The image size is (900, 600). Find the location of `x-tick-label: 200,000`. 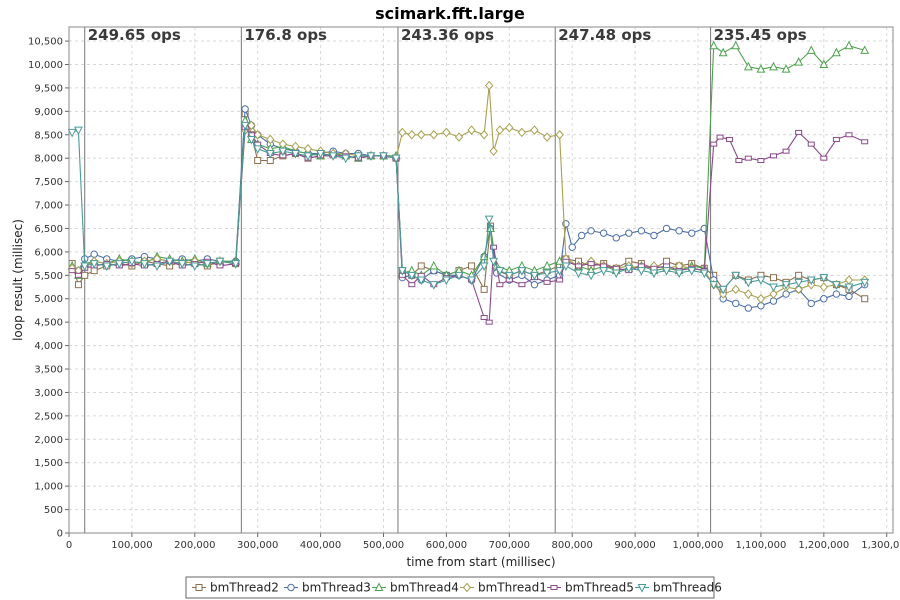

x-tick-label: 200,000 is located at coordinates (194, 545).